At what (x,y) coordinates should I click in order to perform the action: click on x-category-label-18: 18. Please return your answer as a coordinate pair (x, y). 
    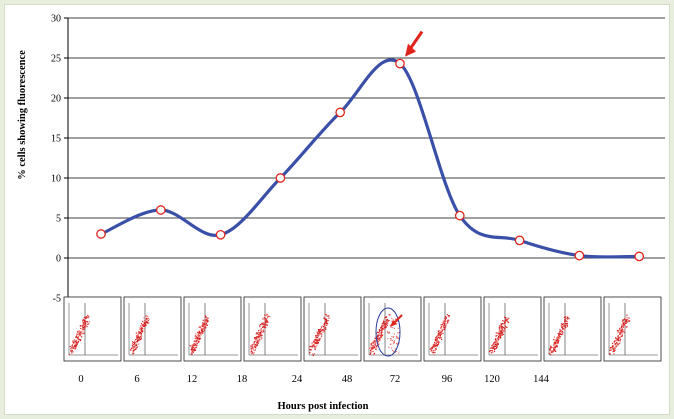
    Looking at the image, I should click on (242, 379).